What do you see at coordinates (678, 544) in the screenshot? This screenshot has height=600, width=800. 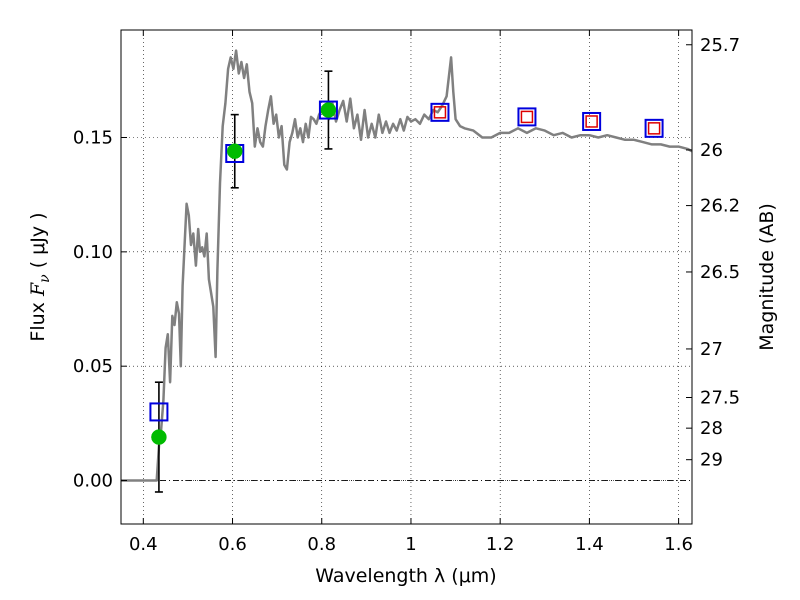 I see `x-tick-label: 1.6` at bounding box center [678, 544].